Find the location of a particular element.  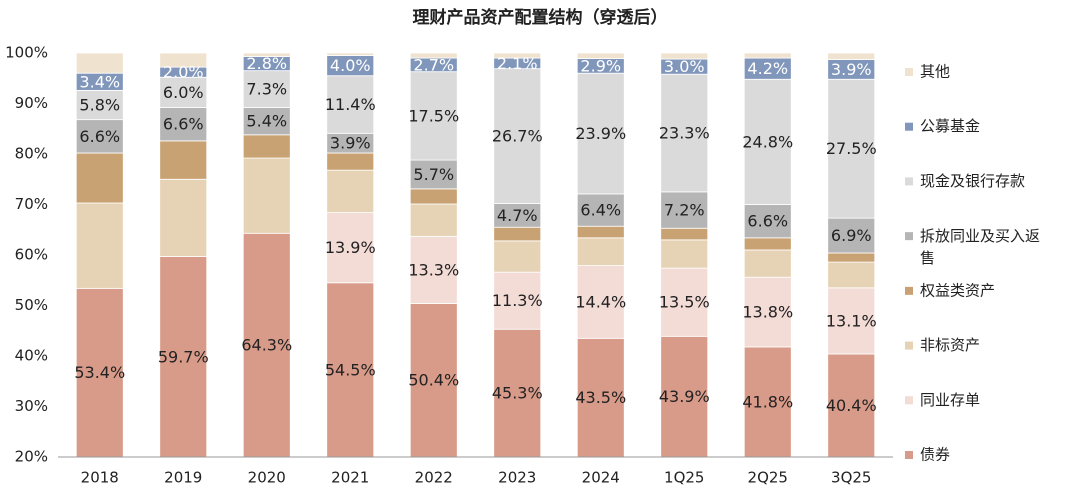

x-tick-label: 2023 is located at coordinates (517, 478).